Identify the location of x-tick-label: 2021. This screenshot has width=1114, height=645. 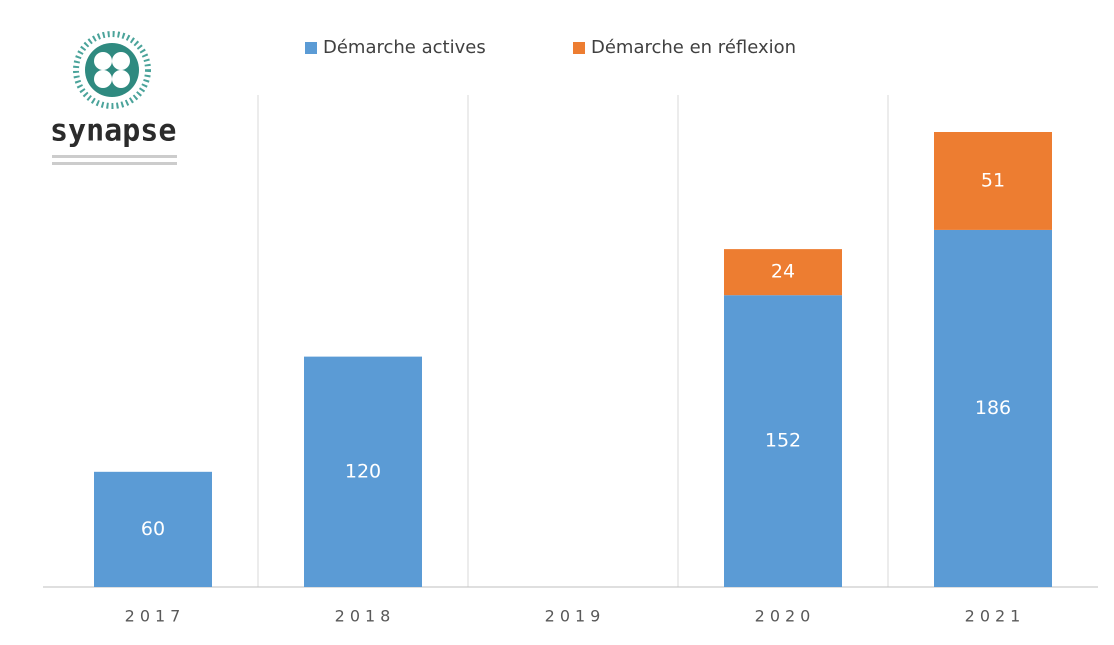
(995, 616).